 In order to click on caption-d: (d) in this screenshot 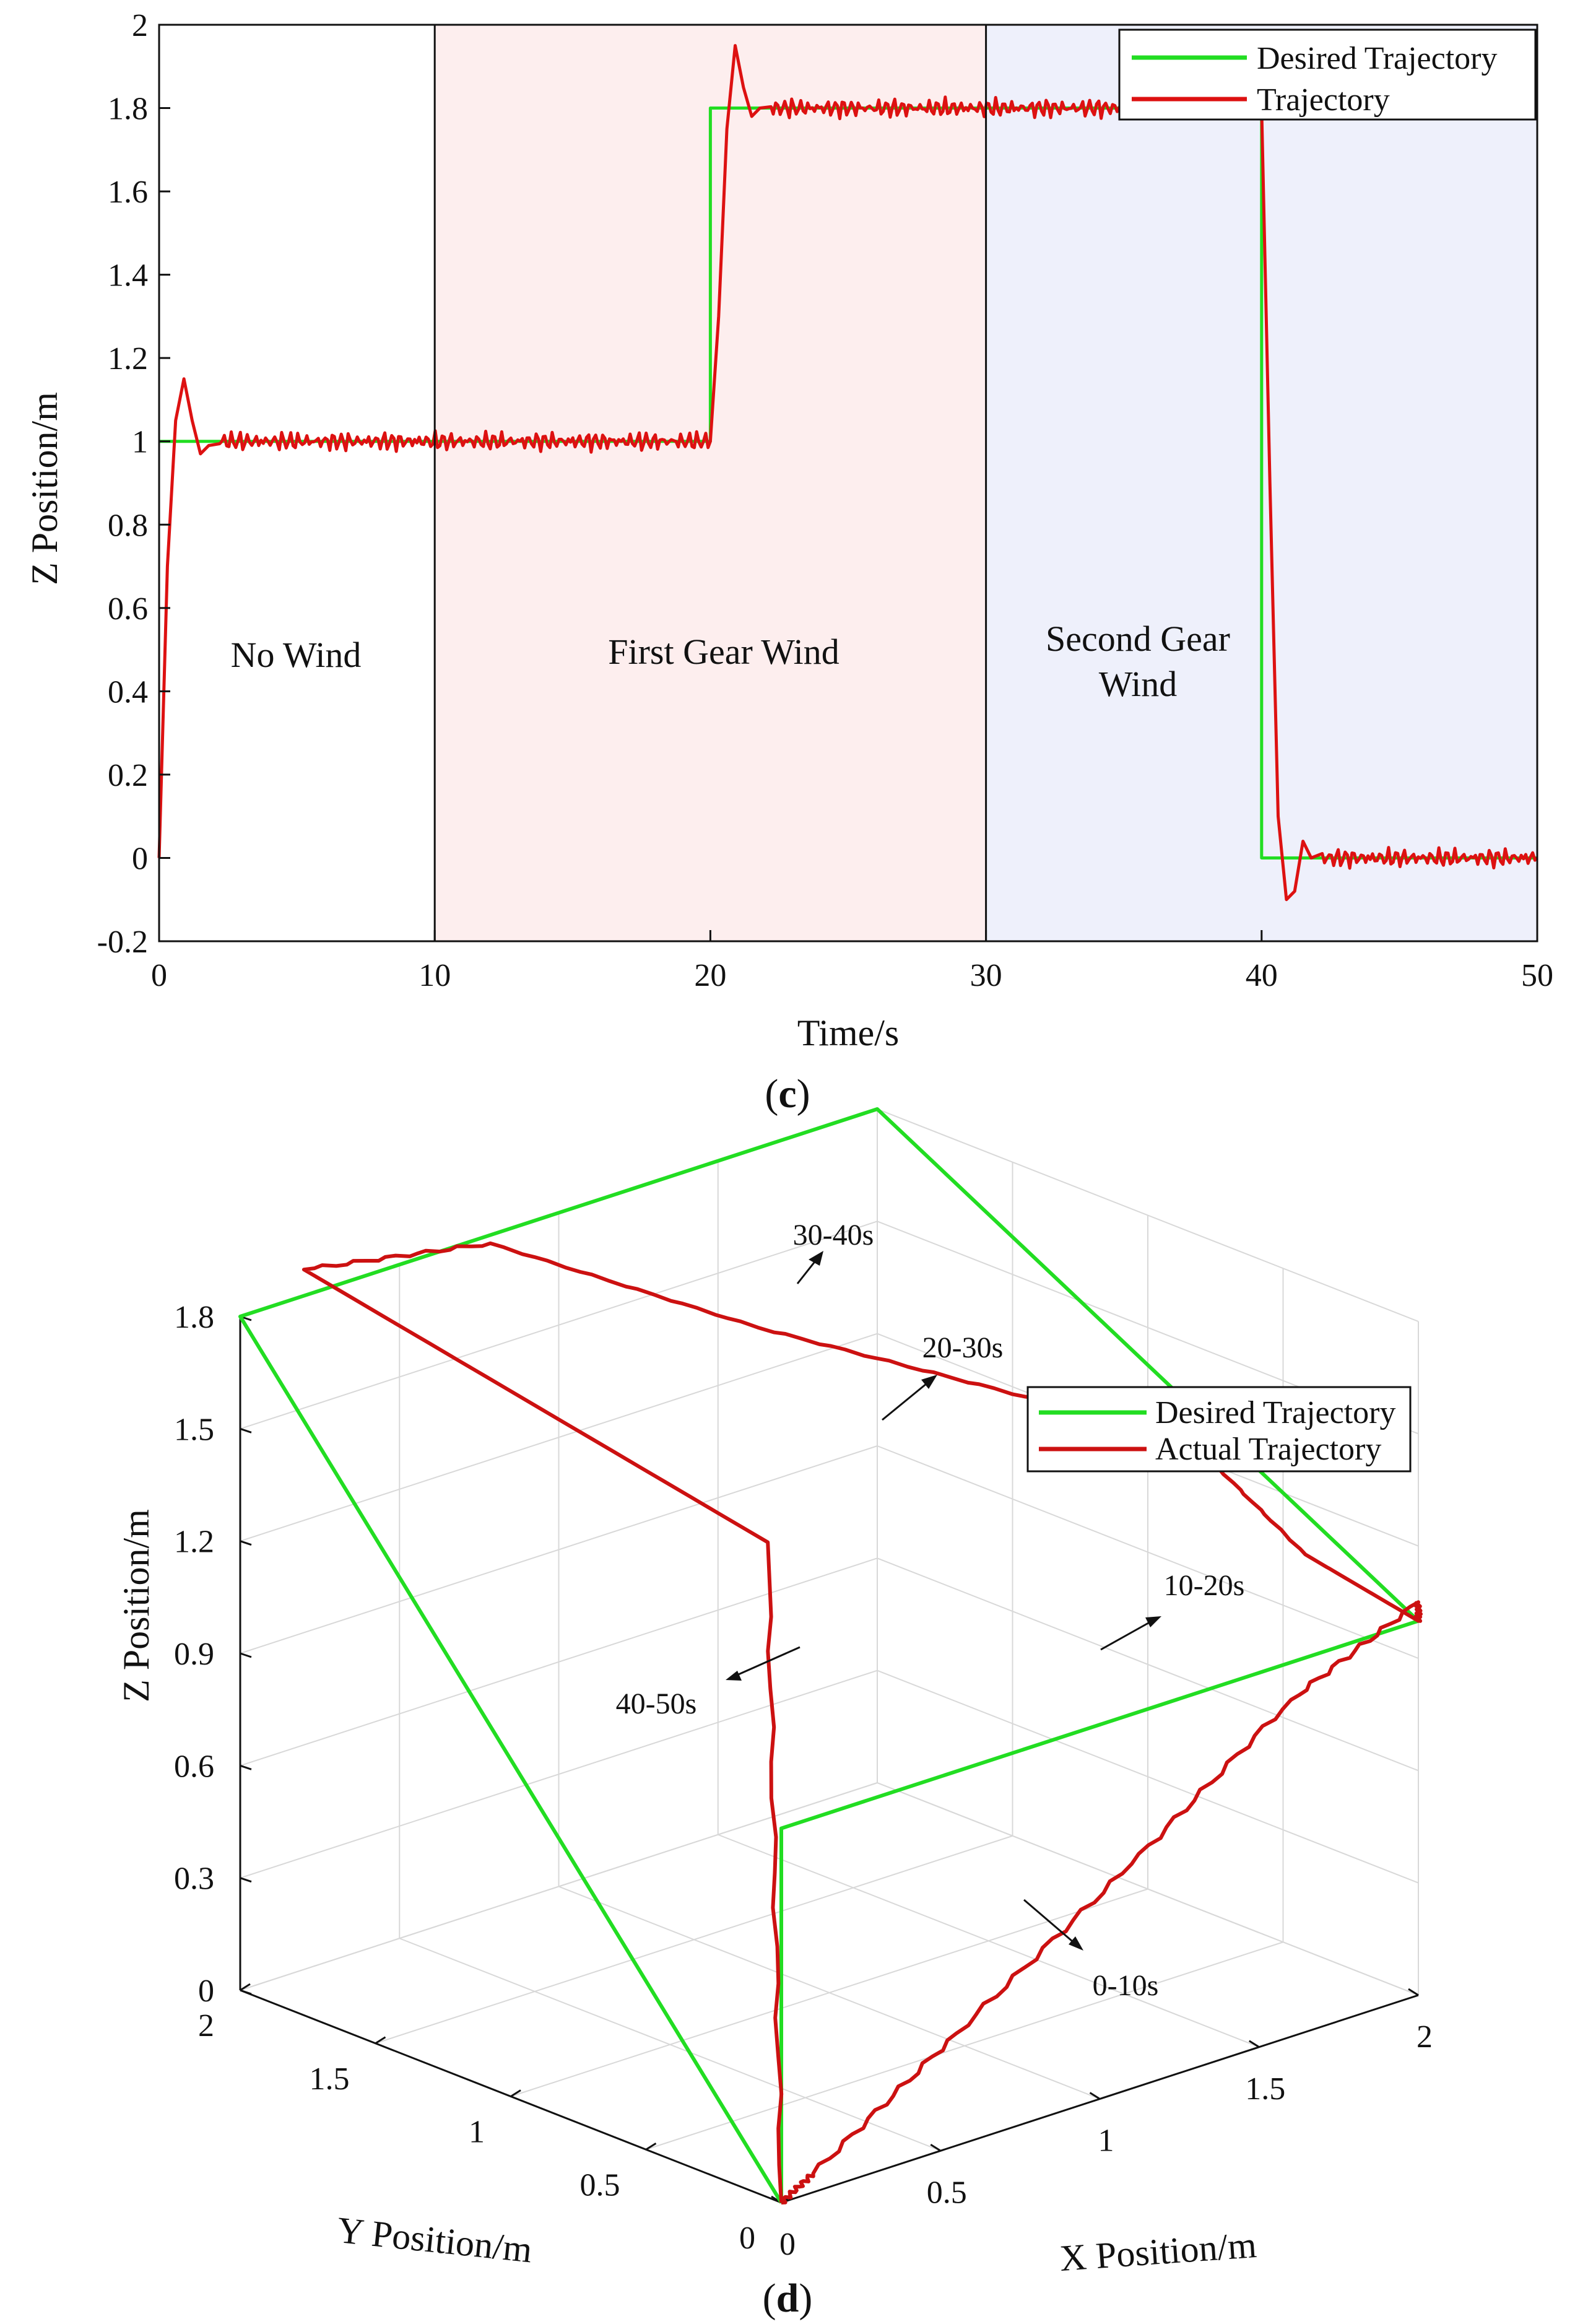, I will do `click(788, 2298)`.